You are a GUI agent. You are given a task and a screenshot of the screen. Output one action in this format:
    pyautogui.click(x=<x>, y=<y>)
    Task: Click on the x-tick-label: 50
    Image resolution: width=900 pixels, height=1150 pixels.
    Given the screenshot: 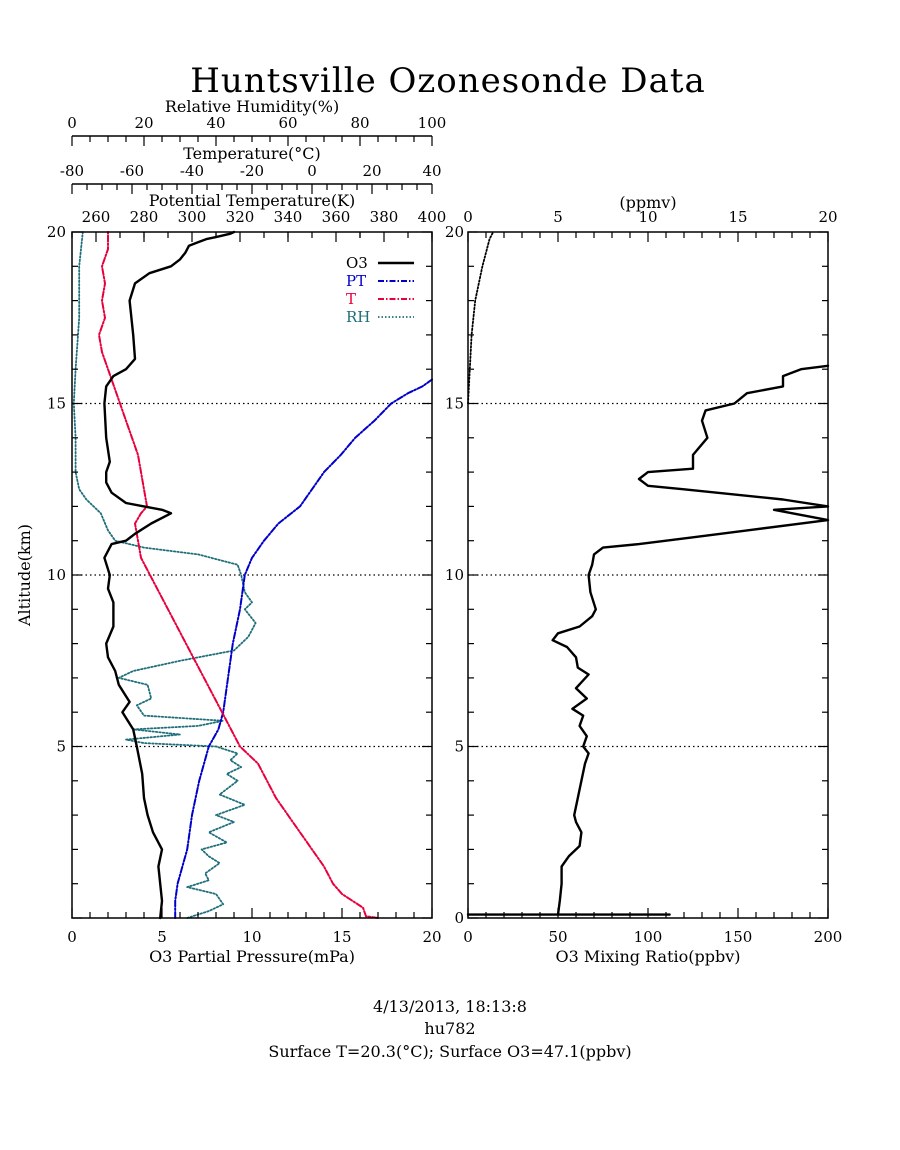 What is the action you would take?
    pyautogui.click(x=557, y=937)
    